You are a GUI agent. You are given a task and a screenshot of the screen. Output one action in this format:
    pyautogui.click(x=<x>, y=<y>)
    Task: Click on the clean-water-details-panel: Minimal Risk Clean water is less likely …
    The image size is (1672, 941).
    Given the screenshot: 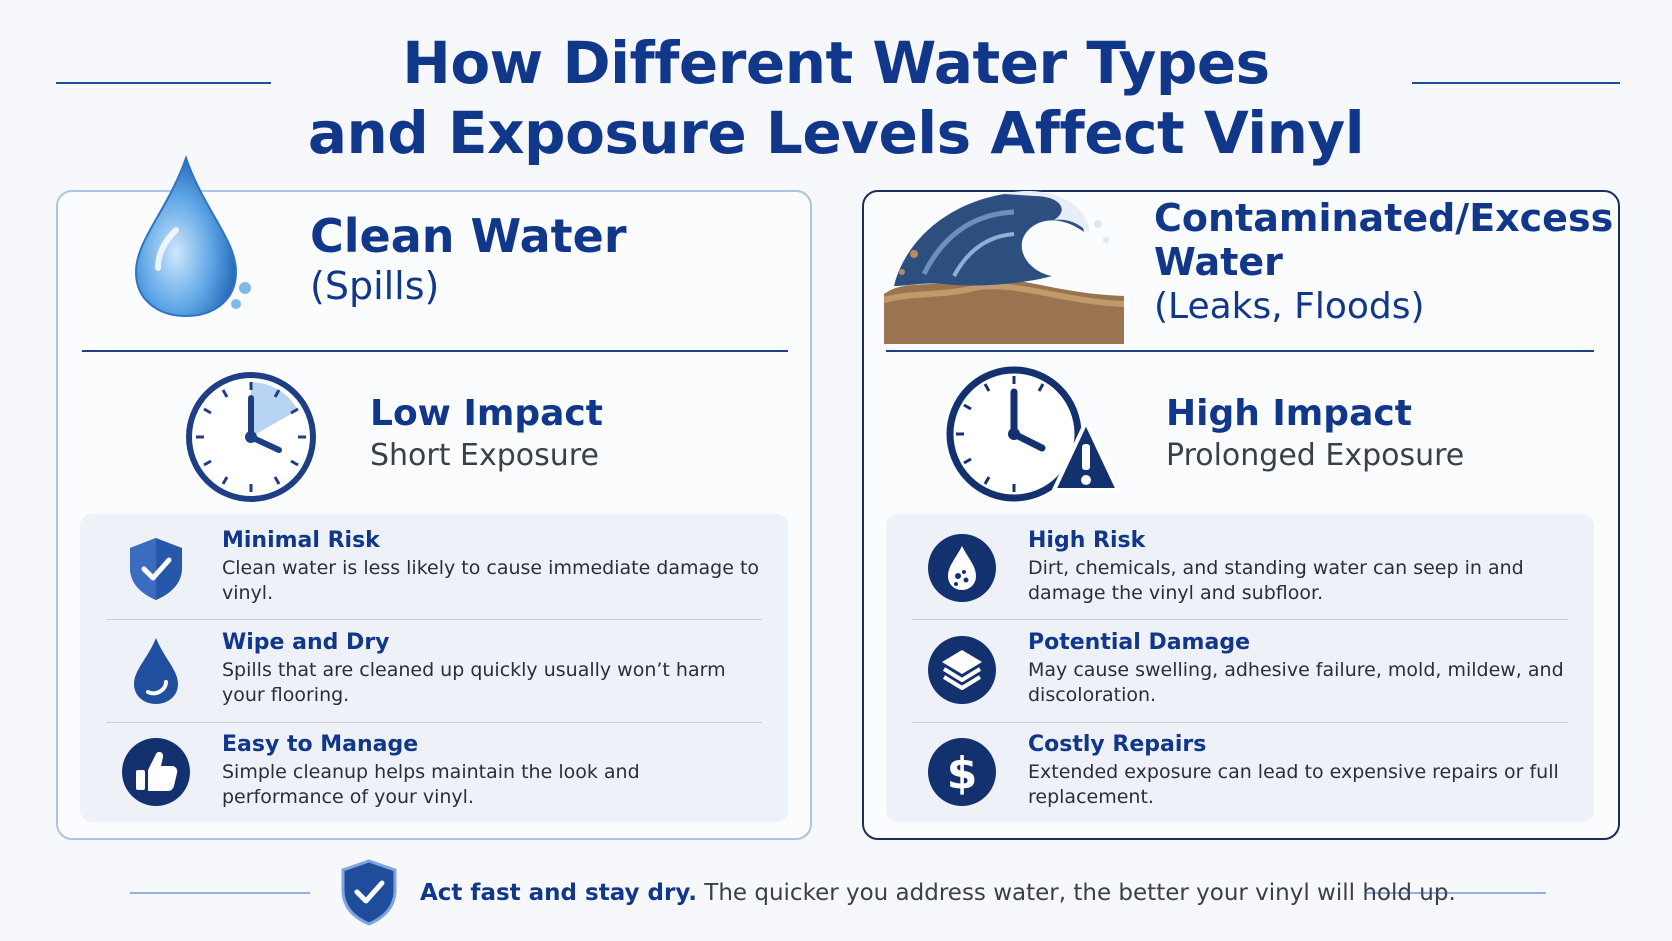 What is the action you would take?
    pyautogui.click(x=434, y=668)
    